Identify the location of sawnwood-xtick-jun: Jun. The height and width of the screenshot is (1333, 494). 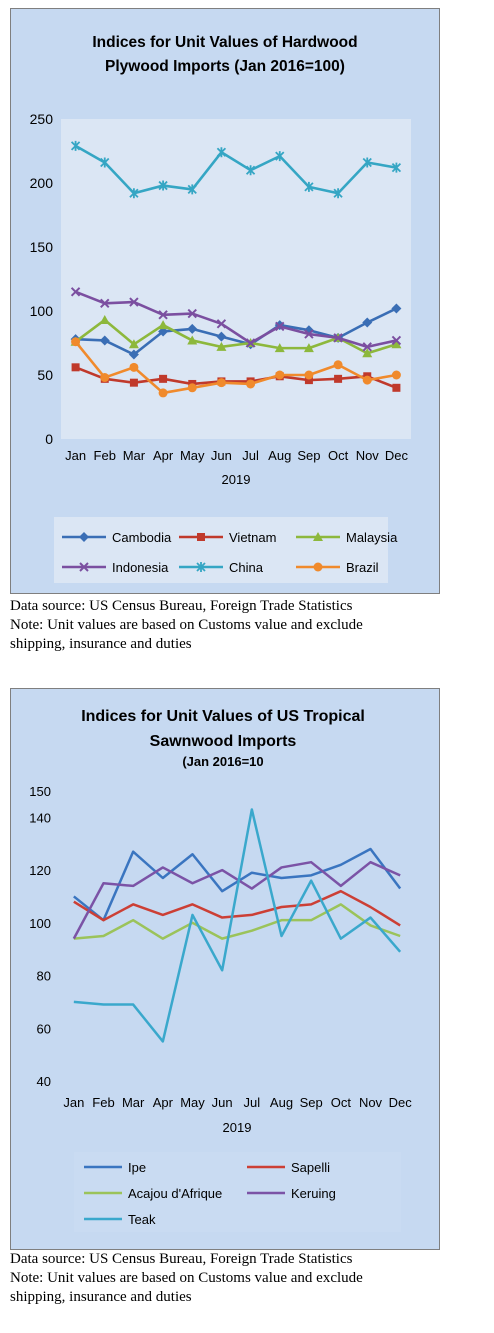
(222, 1102).